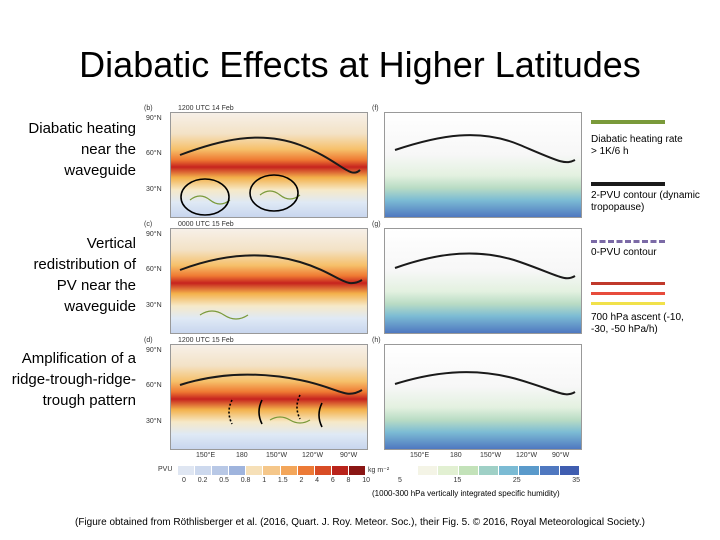 The image size is (720, 540). I want to click on panel-c-letter: (c), so click(148, 224).